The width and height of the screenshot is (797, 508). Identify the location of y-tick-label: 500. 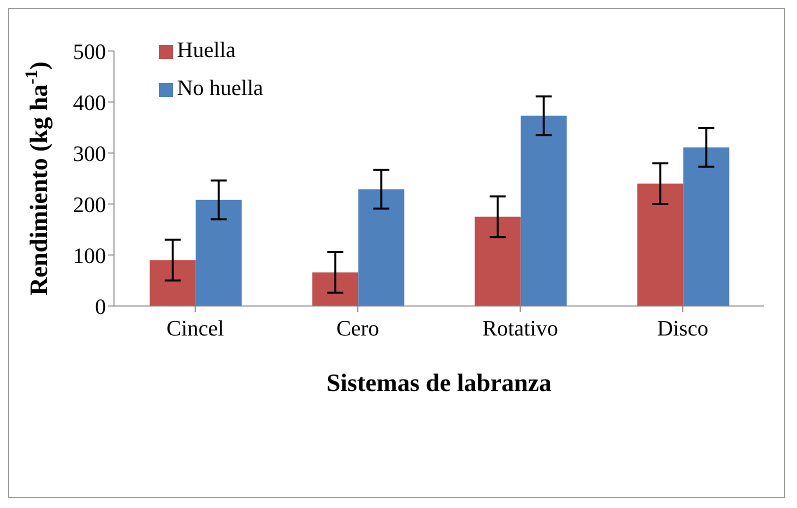
(89, 51).